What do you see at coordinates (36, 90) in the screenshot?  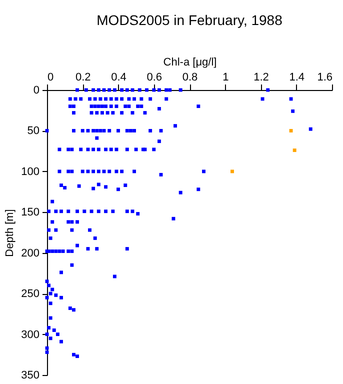 I see `y-tick-label: 0` at bounding box center [36, 90].